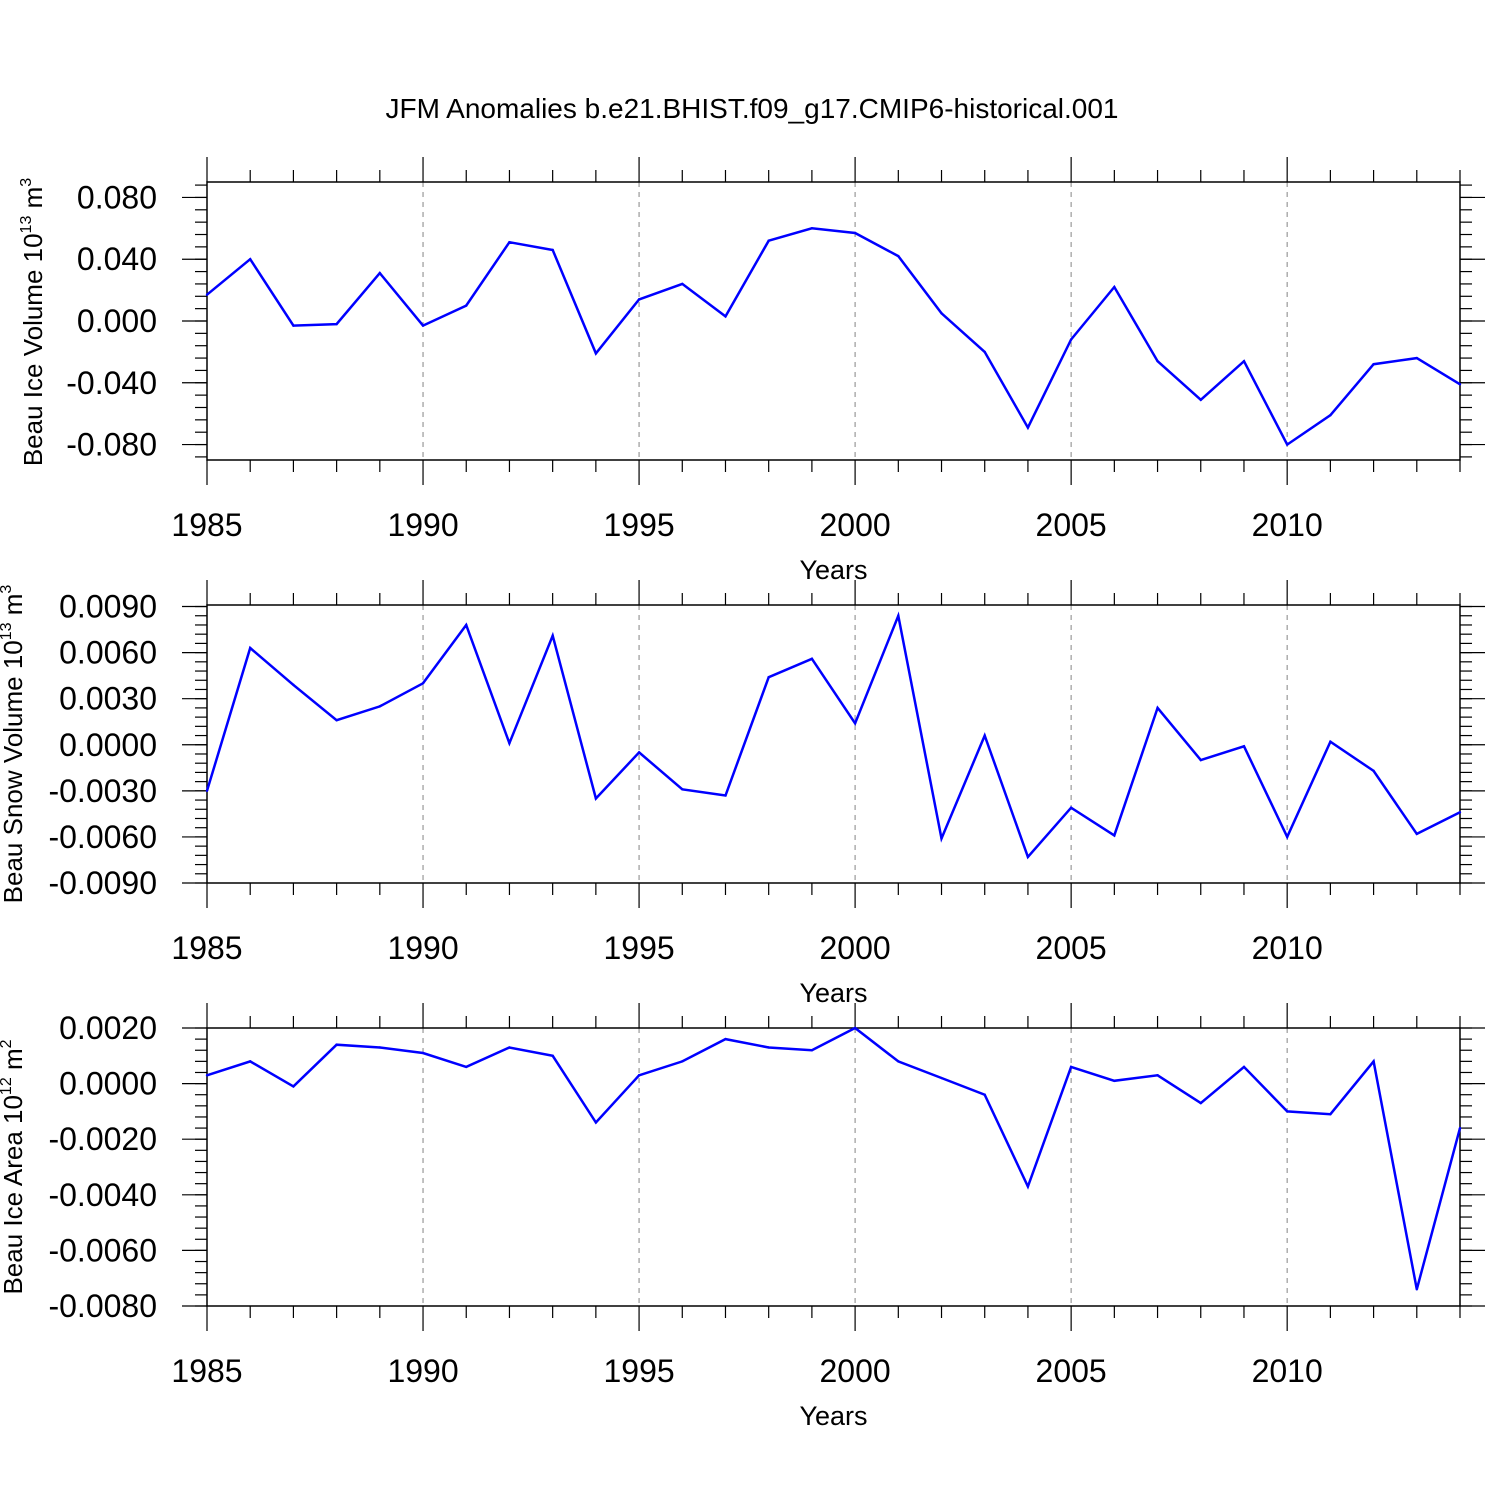 This screenshot has width=1500, height=1500. What do you see at coordinates (102, 1306) in the screenshot?
I see `y-tick-label: -0.0080` at bounding box center [102, 1306].